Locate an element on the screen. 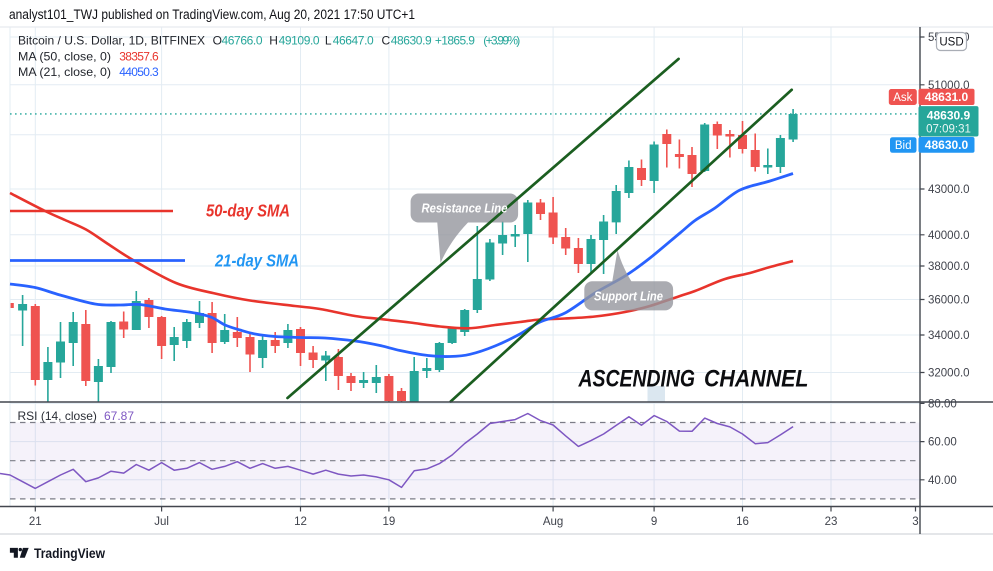 Image resolution: width=993 pixels, height=571 pixels. svg-text: 32000.0 is located at coordinates (949, 374).